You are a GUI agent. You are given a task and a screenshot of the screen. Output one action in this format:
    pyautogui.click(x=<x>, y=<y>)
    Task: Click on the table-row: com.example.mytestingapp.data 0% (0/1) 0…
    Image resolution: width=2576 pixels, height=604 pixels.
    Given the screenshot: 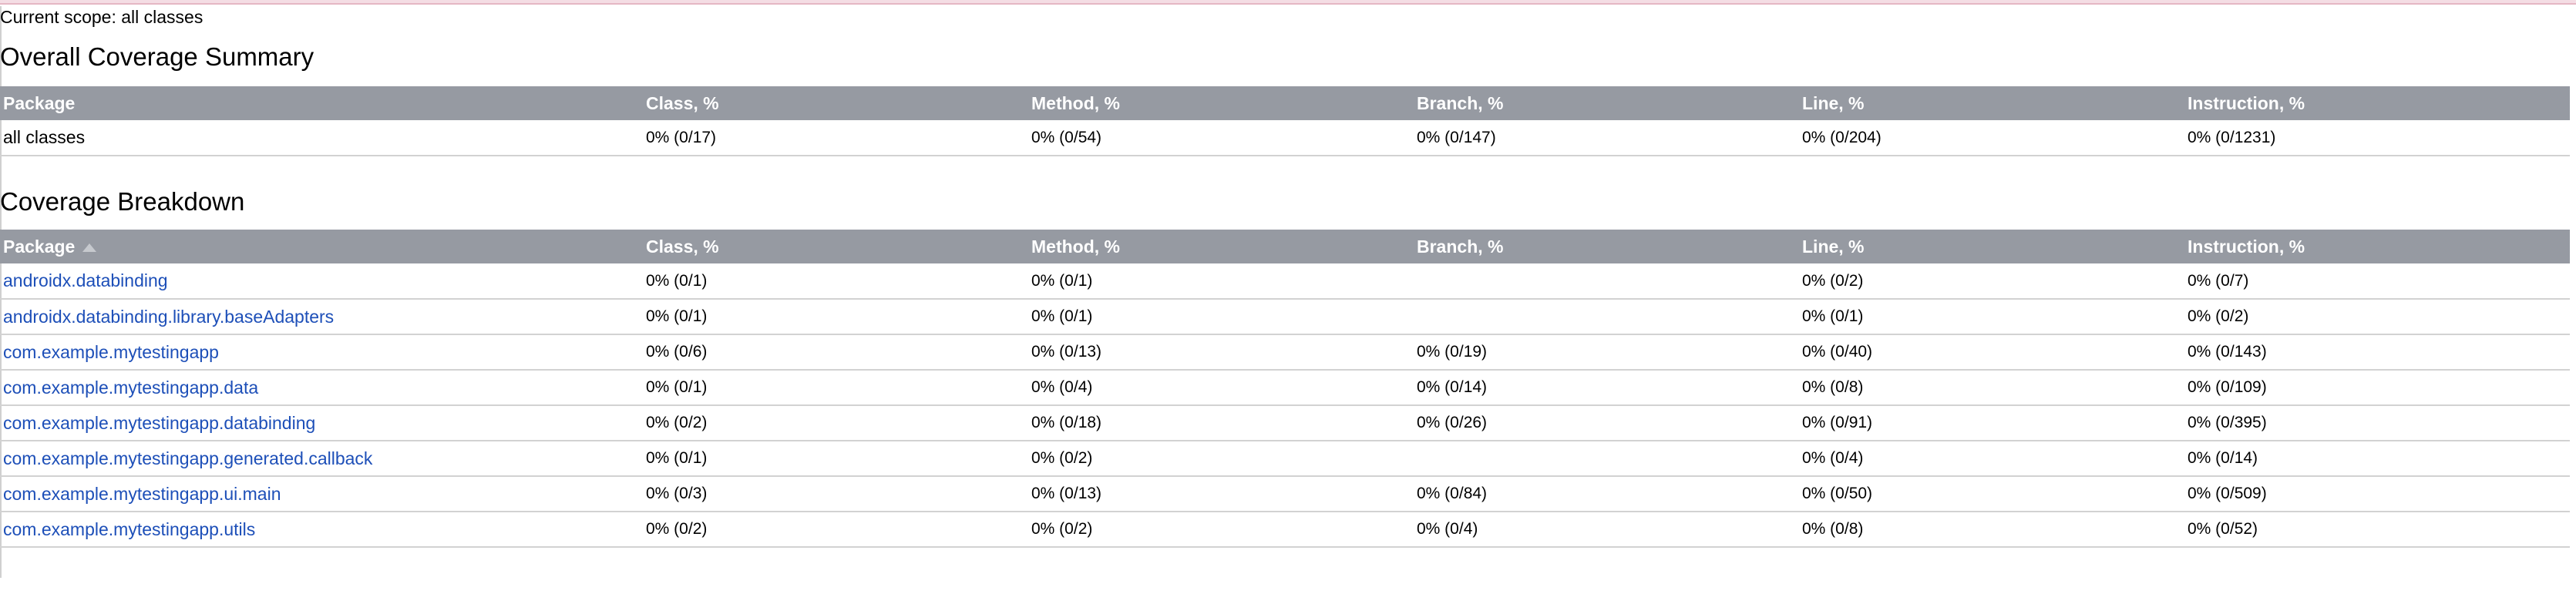 What is the action you would take?
    pyautogui.click(x=1285, y=388)
    